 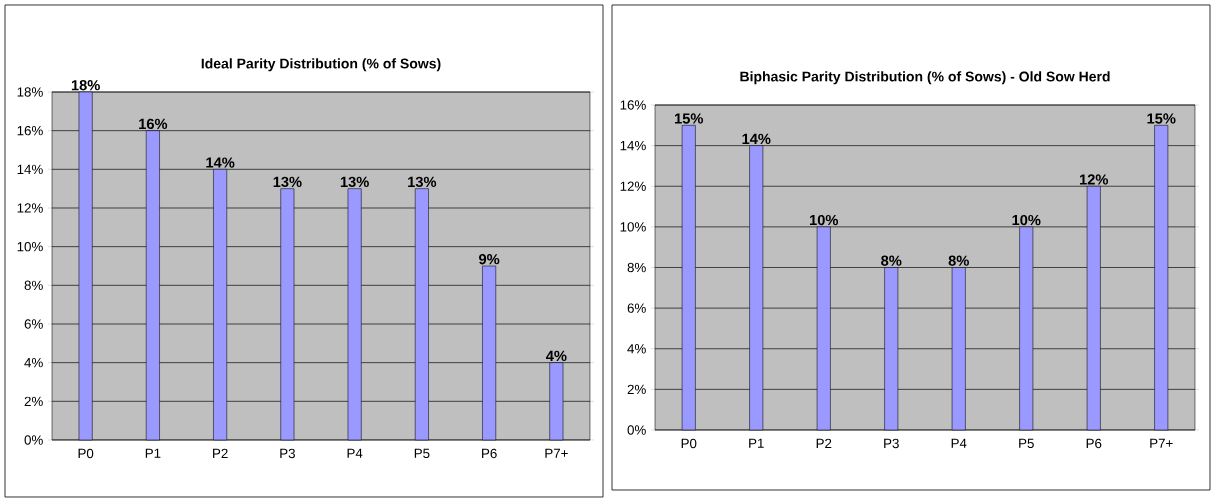 What do you see at coordinates (489, 259) in the screenshot?
I see `data-label: 9%` at bounding box center [489, 259].